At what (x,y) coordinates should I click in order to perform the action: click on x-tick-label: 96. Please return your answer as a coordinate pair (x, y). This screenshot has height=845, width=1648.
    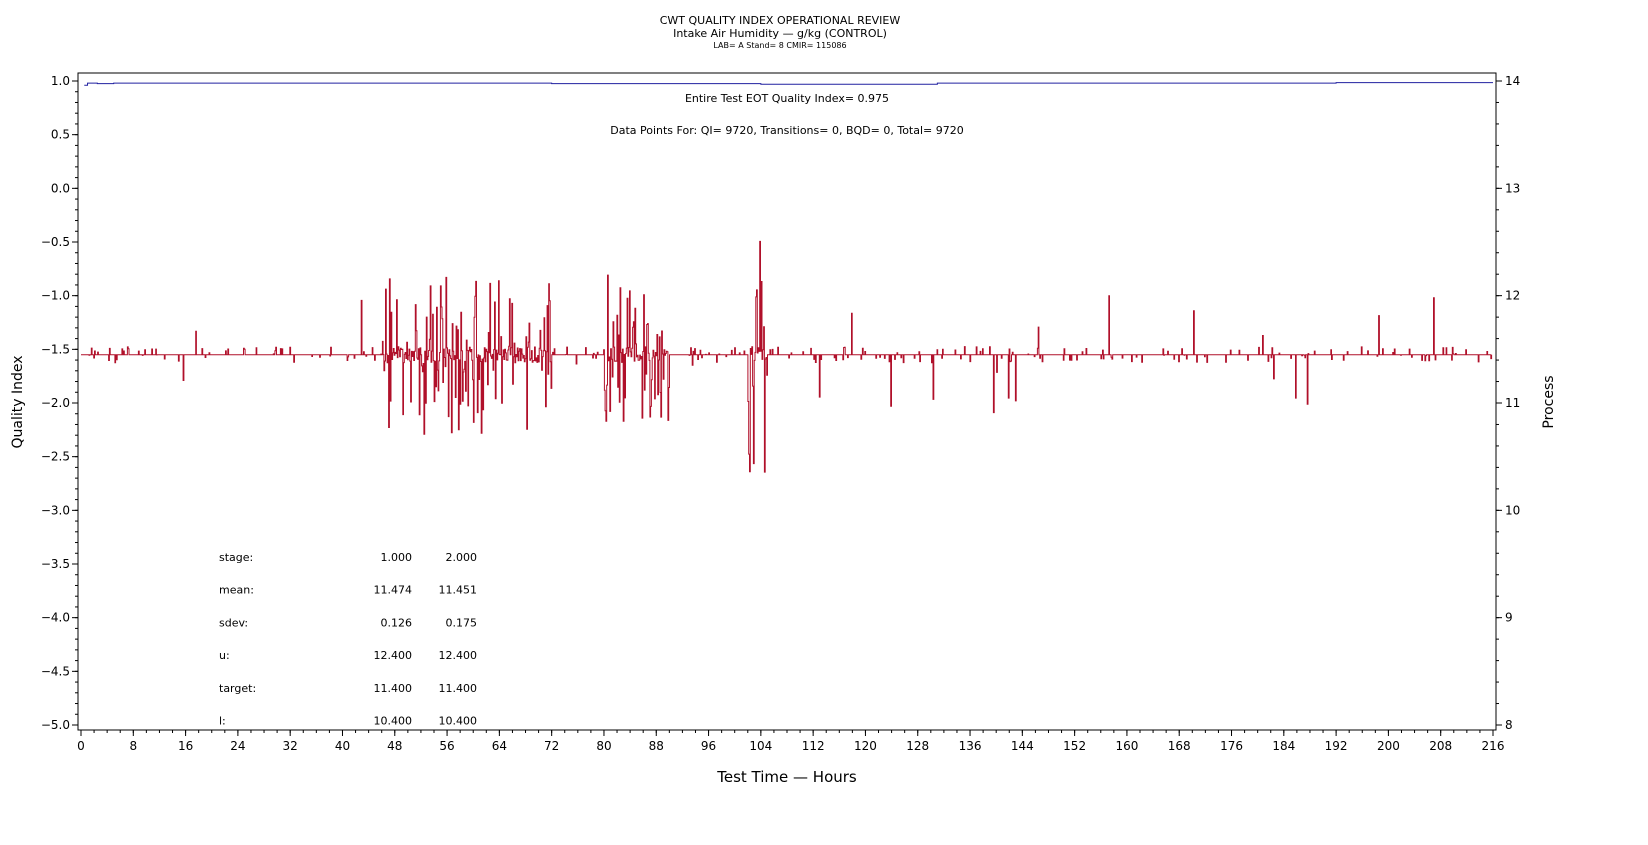
    Looking at the image, I should click on (708, 746).